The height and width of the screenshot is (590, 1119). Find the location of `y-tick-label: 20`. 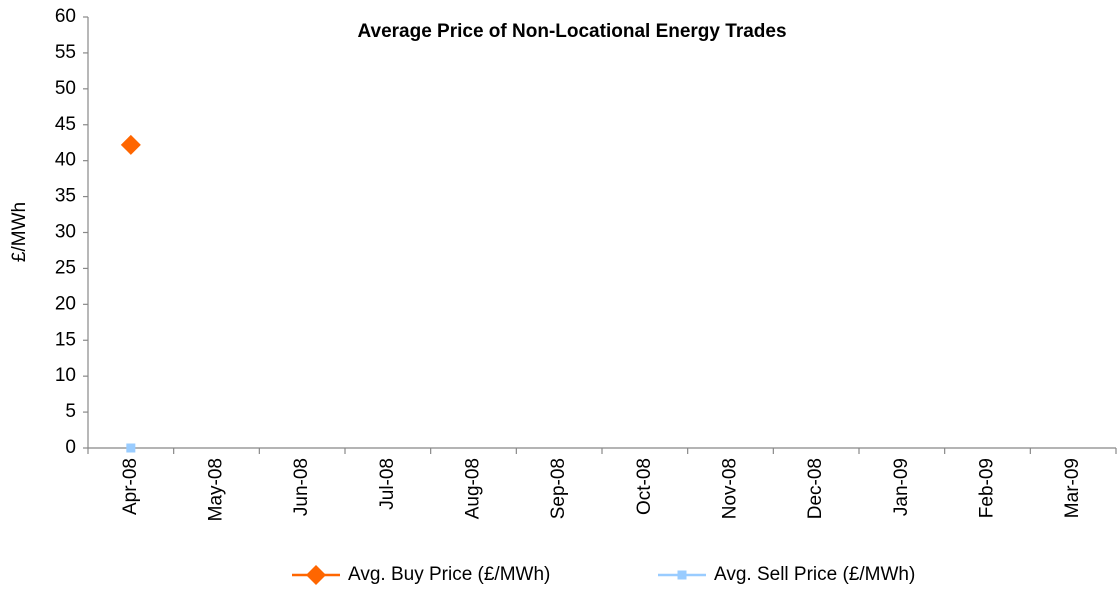

y-tick-label: 20 is located at coordinates (65, 303).